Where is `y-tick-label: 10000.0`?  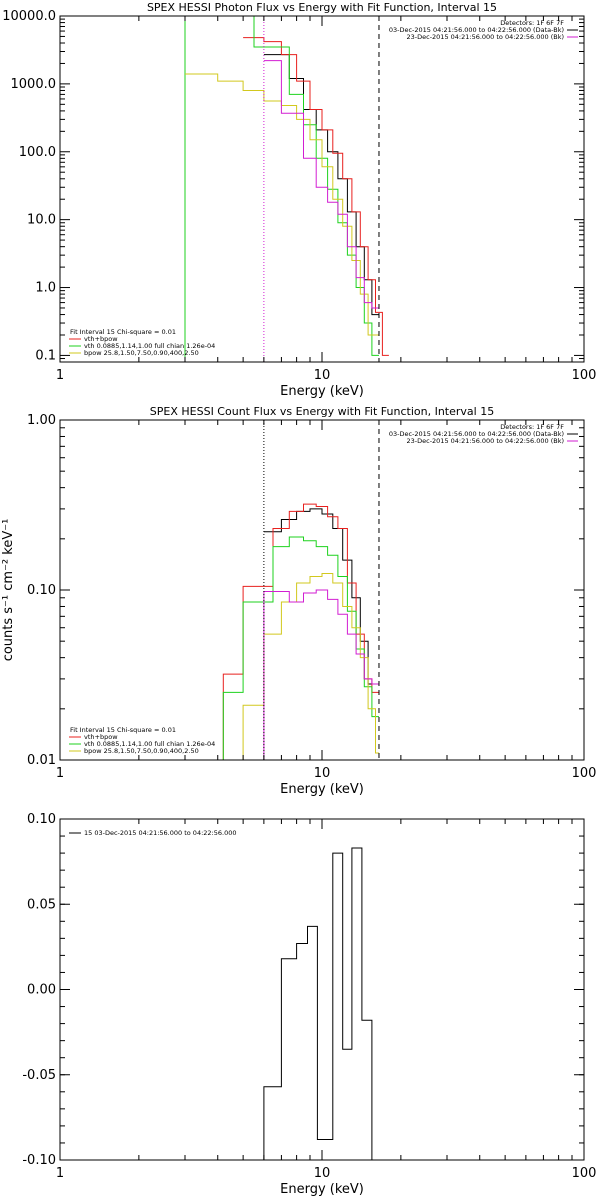 y-tick-label: 10000.0 is located at coordinates (29, 16).